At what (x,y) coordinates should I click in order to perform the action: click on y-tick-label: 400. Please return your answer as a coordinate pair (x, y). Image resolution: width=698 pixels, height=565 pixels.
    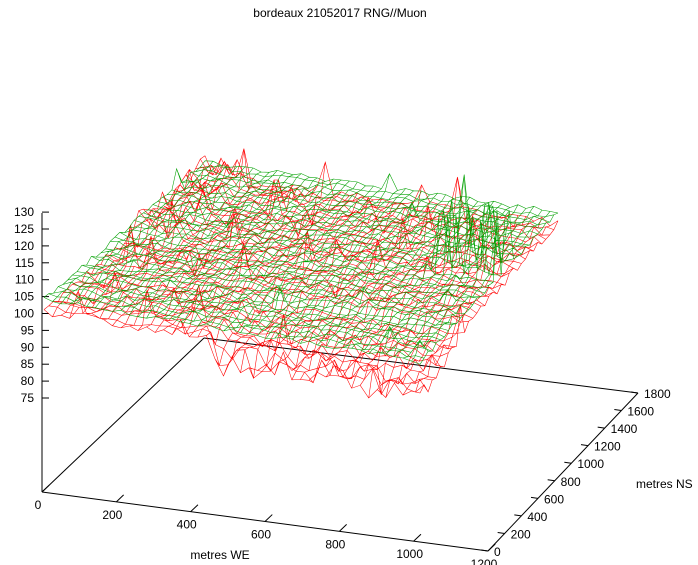
    Looking at the image, I should click on (537, 517).